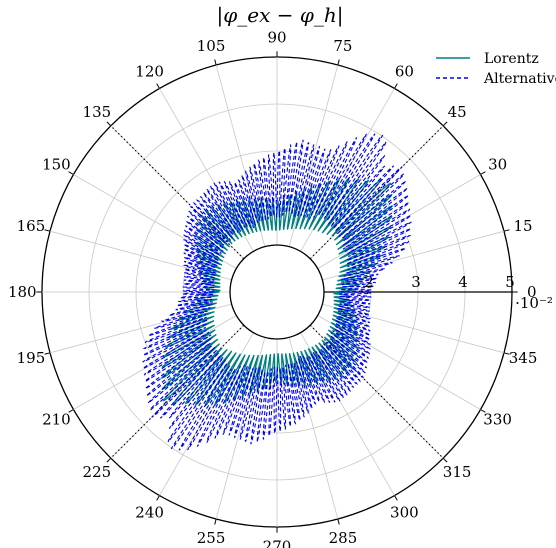 Image resolution: width=556 pixels, height=548 pixels. I want to click on angle-tick-label: 345, so click(523, 358).